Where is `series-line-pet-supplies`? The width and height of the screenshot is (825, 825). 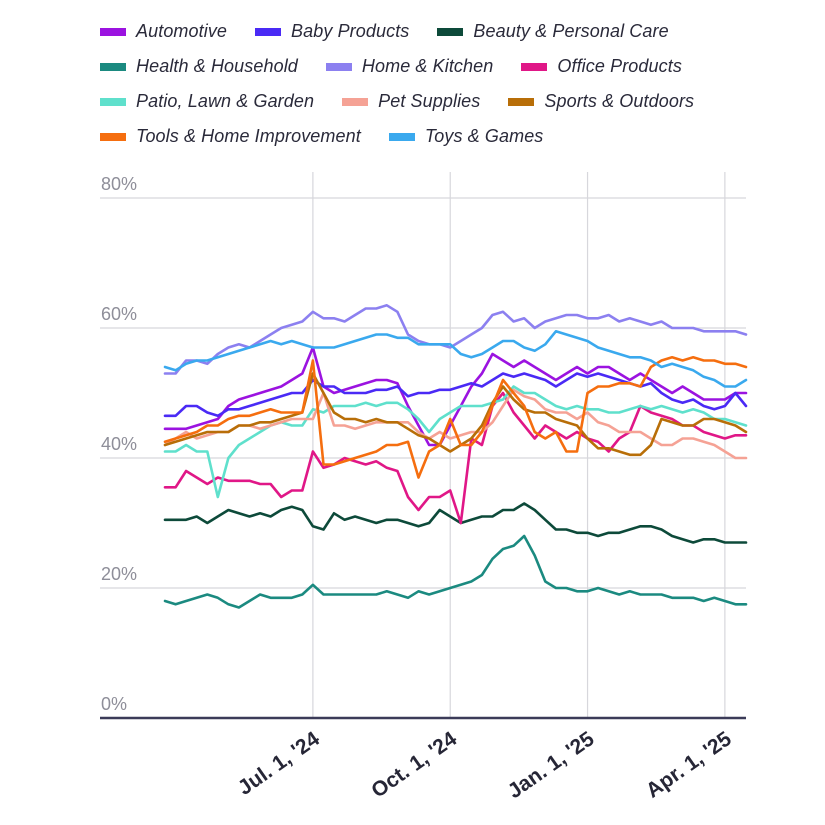
series-line-pet-supplies is located at coordinates (455, 424).